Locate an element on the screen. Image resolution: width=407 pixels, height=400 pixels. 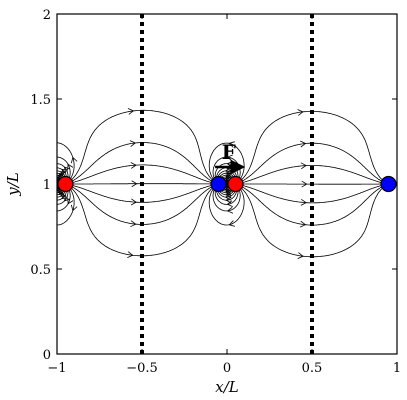
y-tick-label: 1.5 is located at coordinates (40, 100).